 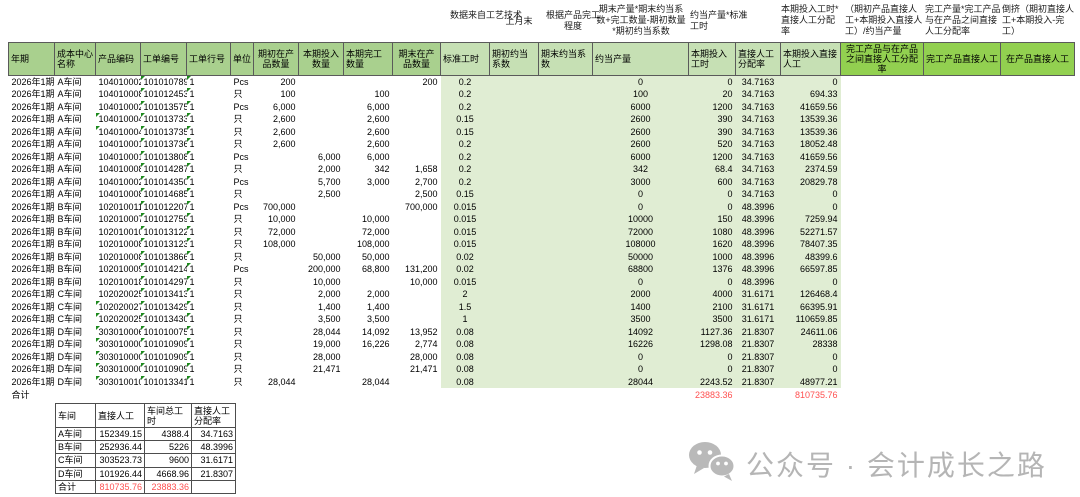 I want to click on cell: 4388.4, so click(x=168, y=434).